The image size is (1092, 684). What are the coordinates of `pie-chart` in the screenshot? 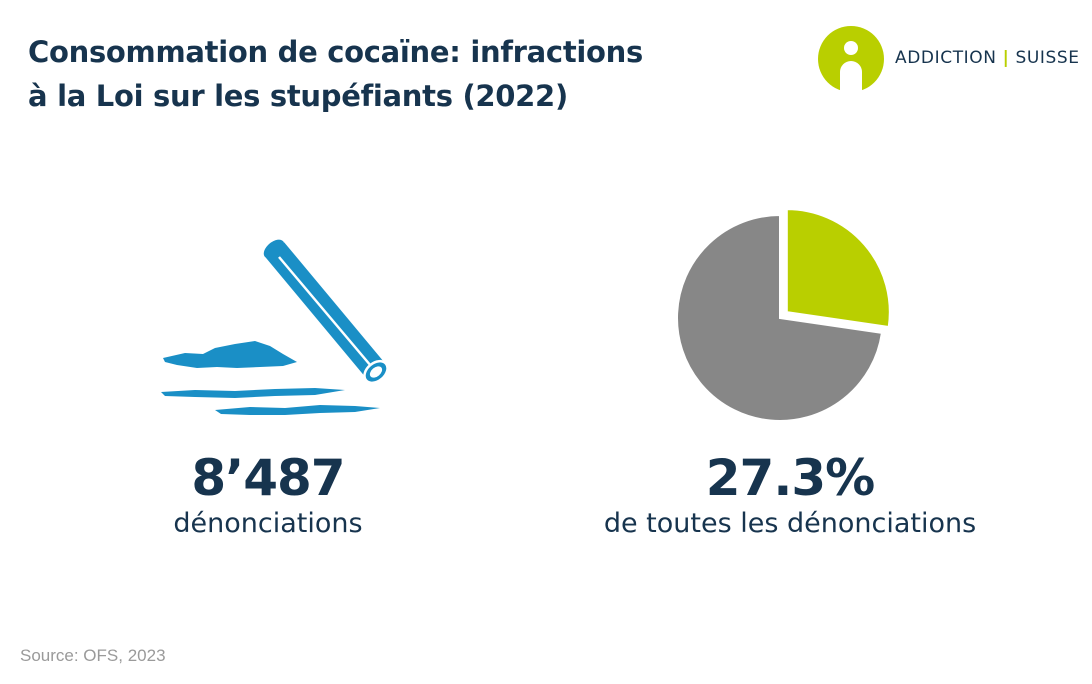 It's located at (783, 315).